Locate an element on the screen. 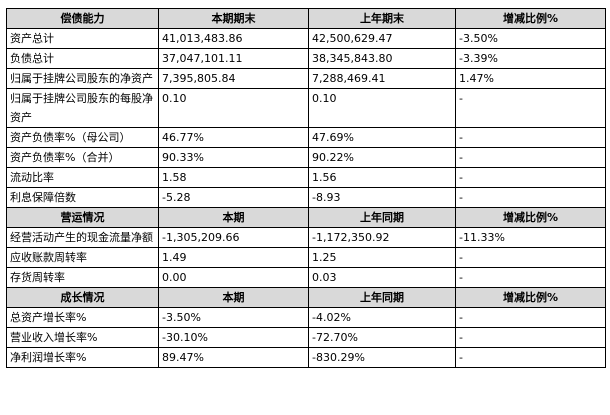 The height and width of the screenshot is (415, 610). value-cell: -830.29% is located at coordinates (382, 357).